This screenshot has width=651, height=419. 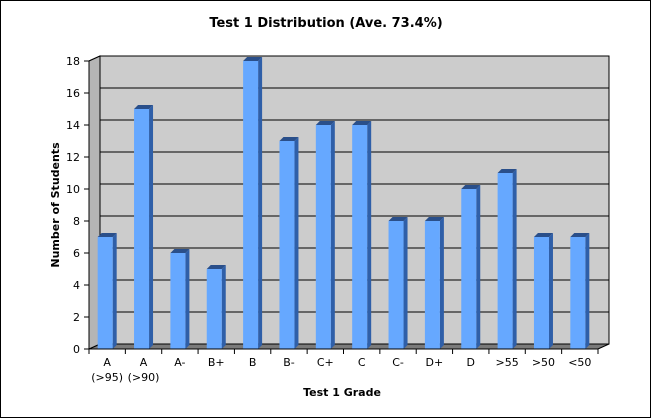 What do you see at coordinates (179, 362) in the screenshot?
I see `x-tick-label: A-` at bounding box center [179, 362].